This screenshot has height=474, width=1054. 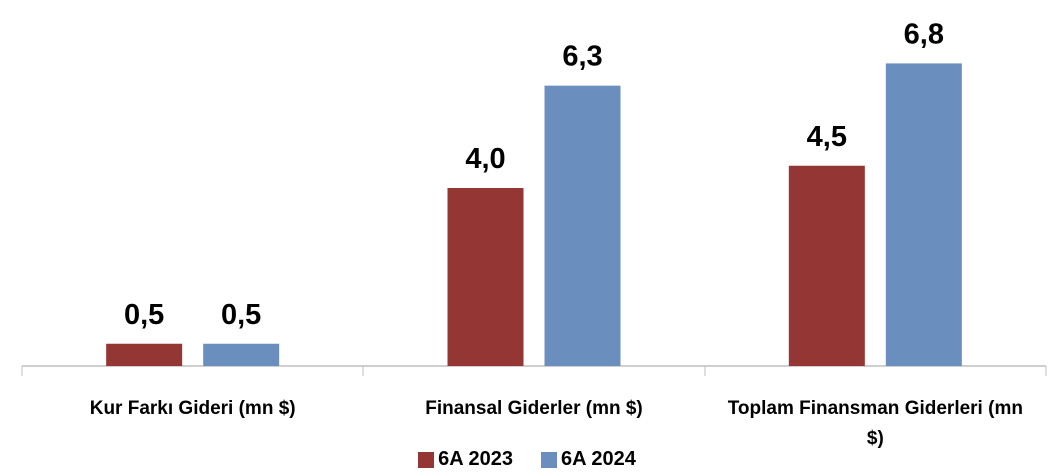 What do you see at coordinates (827, 137) in the screenshot?
I see `value-label: 4,5` at bounding box center [827, 137].